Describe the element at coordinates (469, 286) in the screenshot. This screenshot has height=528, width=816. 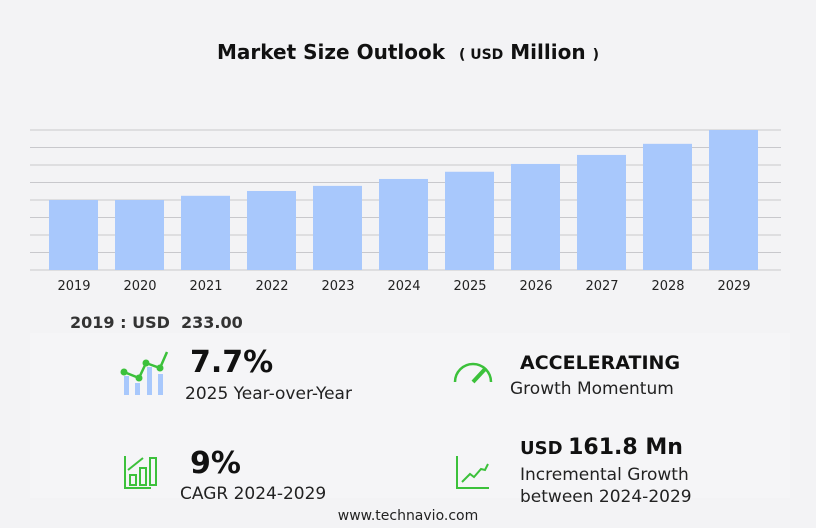
I see `x-tick-label: 2025` at that location.